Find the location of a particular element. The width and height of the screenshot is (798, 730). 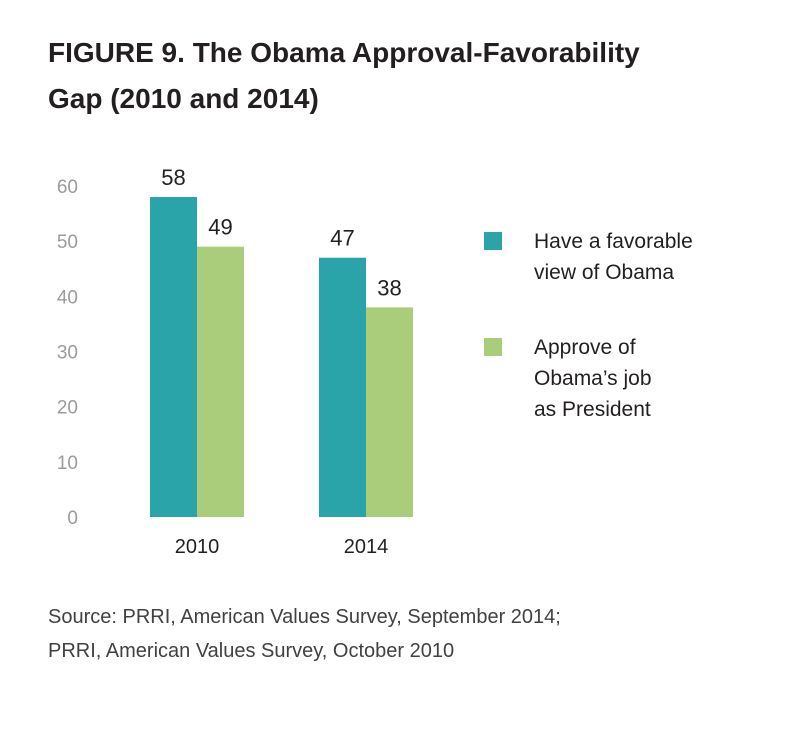

legend-swatch-approve is located at coordinates (493, 347).